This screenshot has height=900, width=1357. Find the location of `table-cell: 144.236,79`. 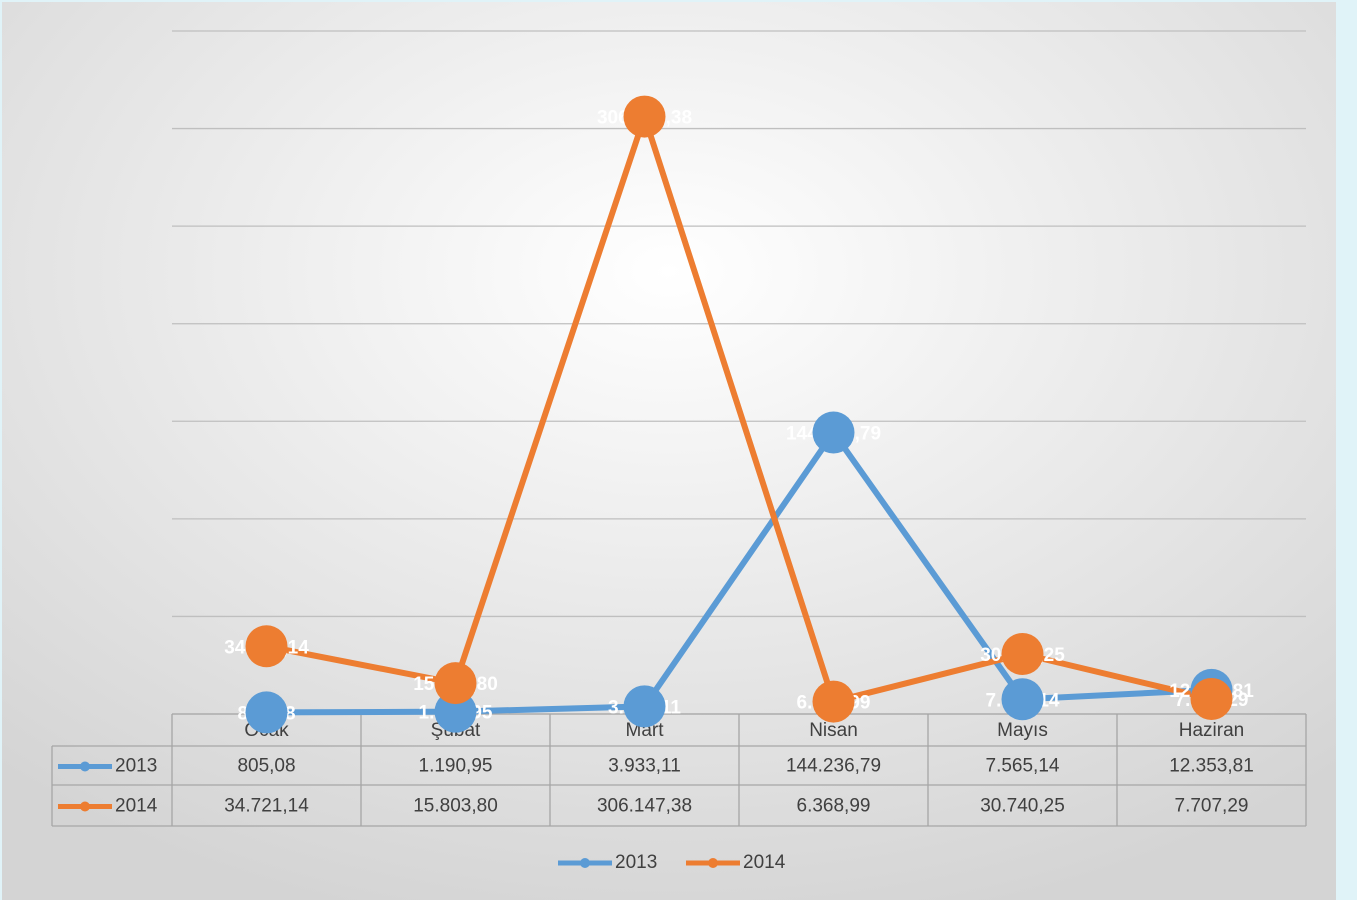

table-cell: 144.236,79 is located at coordinates (833, 766).